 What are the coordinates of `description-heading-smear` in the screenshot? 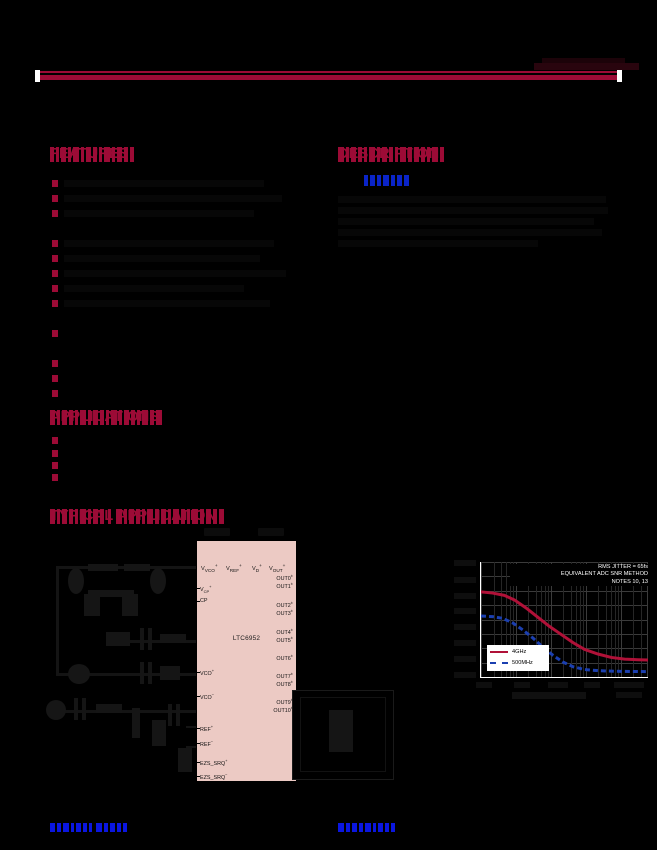 It's located at (392, 154).